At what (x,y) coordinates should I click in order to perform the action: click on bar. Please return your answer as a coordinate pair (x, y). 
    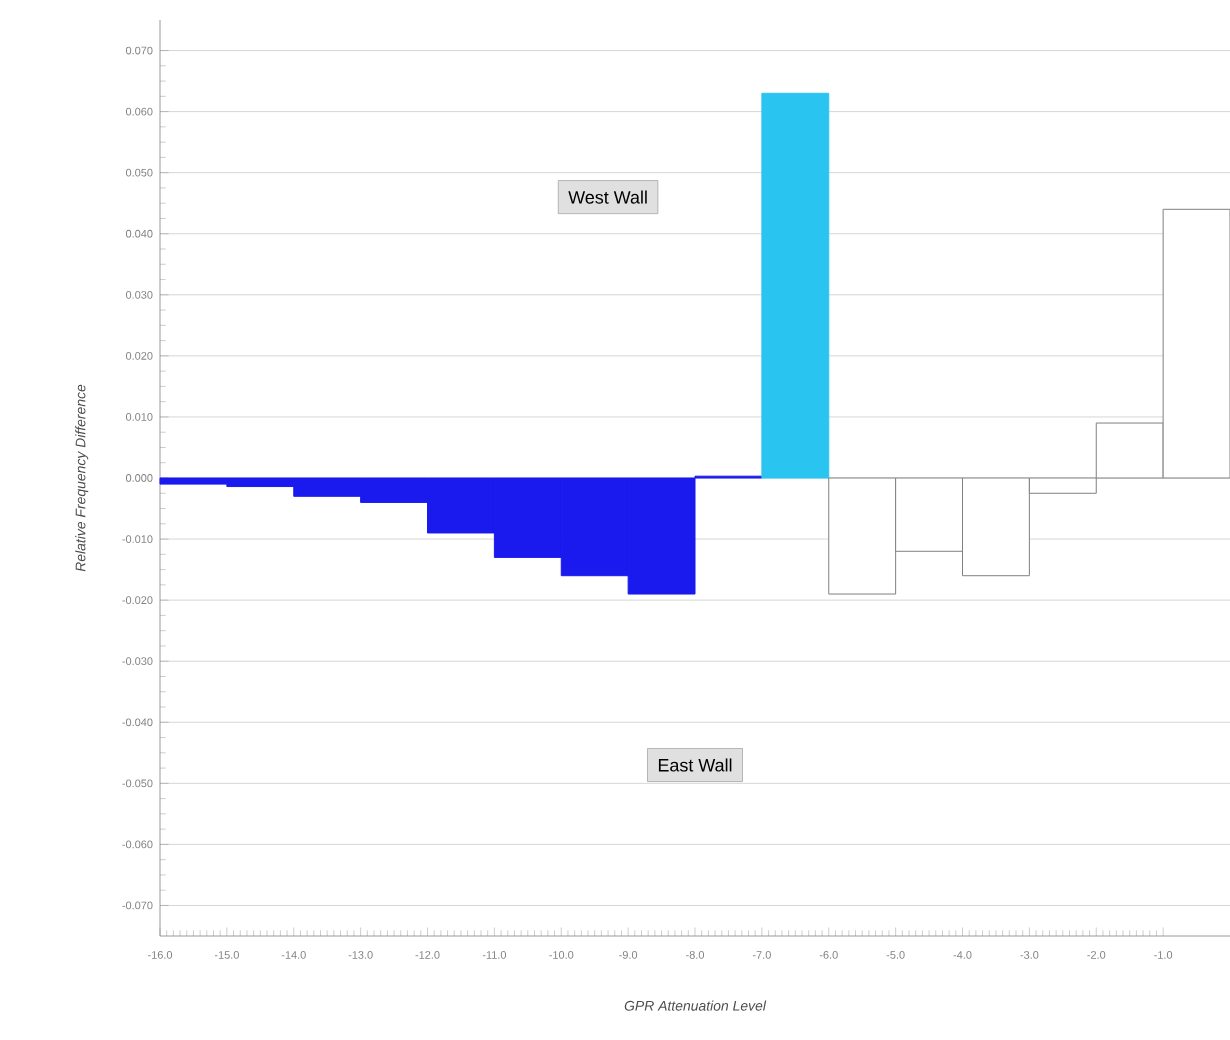
    Looking at the image, I should click on (795, 285).